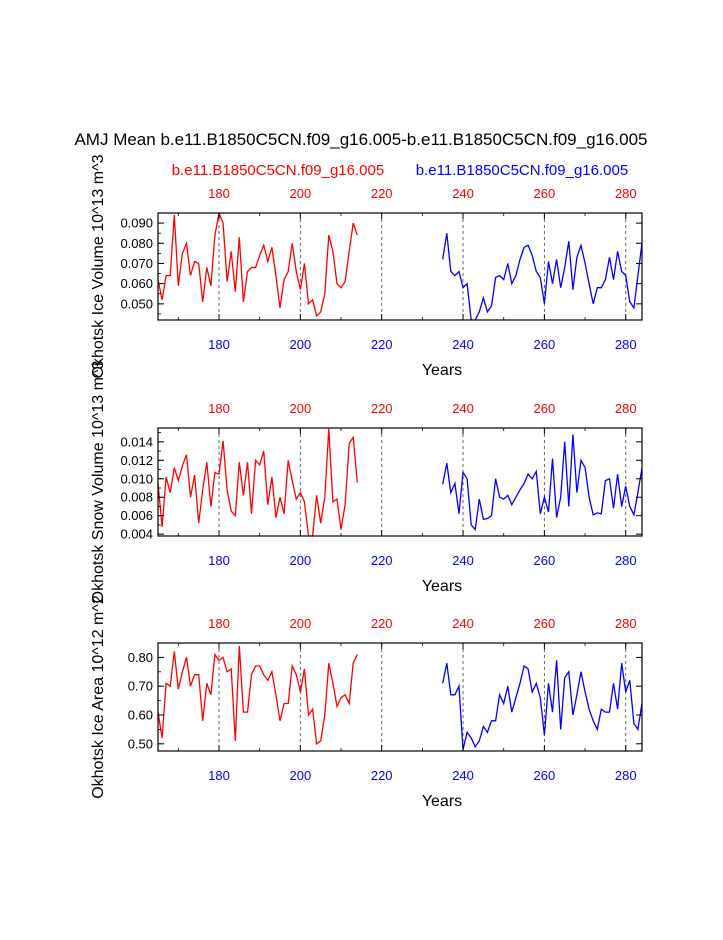 The width and height of the screenshot is (723, 940). Describe the element at coordinates (140, 715) in the screenshot. I see `y-tick-label: 0.60` at that location.